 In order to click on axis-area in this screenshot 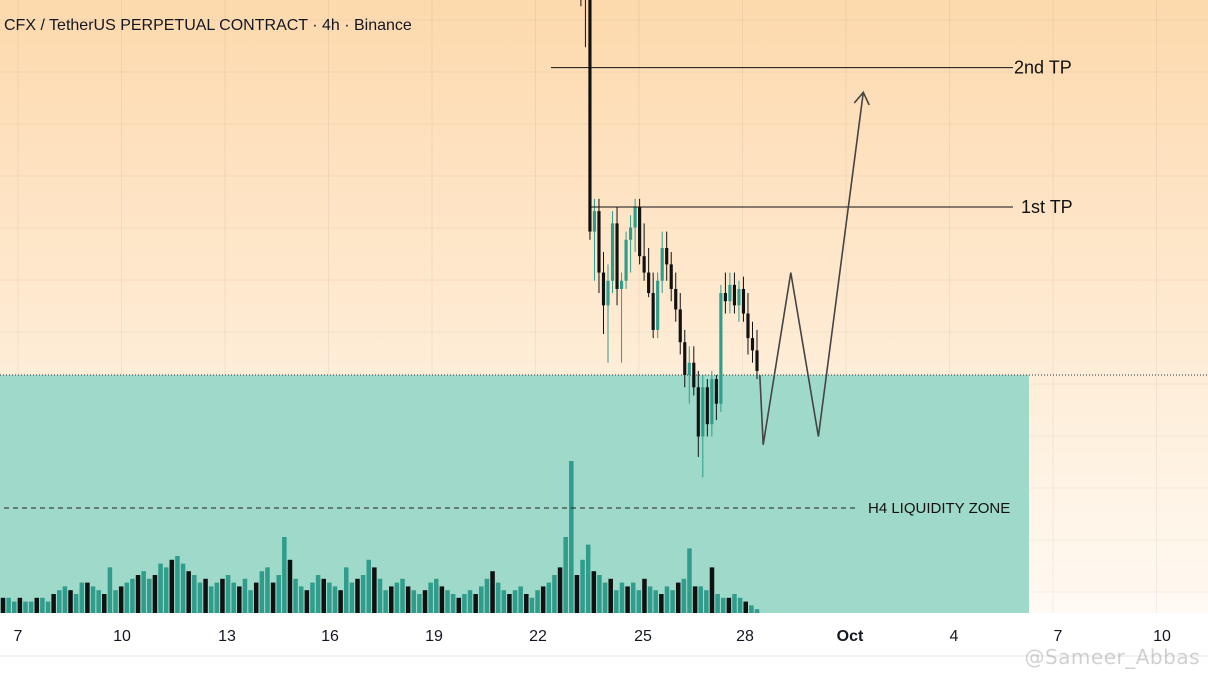, I will do `click(604, 634)`.